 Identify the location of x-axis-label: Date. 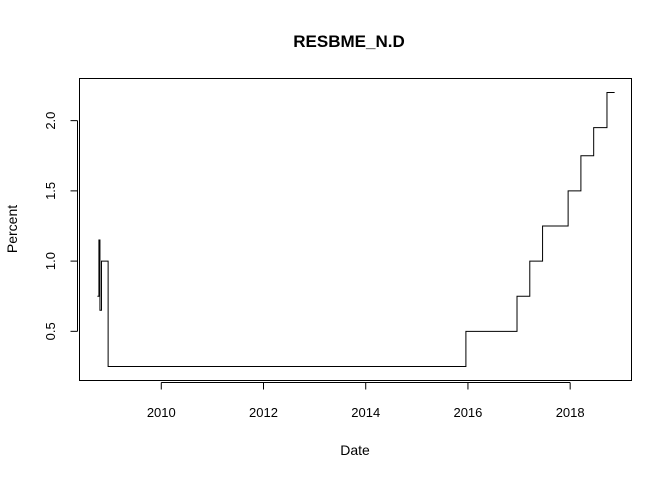
(355, 450).